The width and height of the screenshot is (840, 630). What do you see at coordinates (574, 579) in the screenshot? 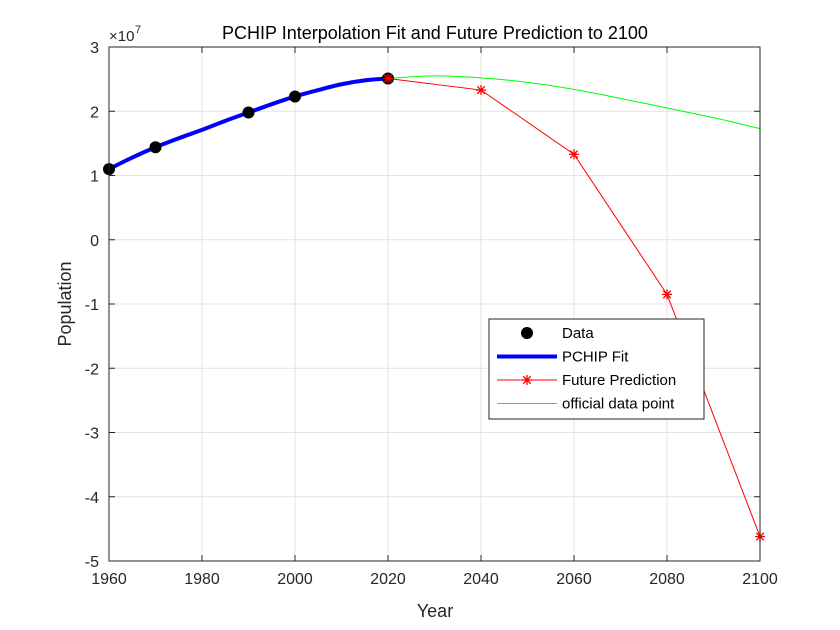
I see `x-tick-label: 2060` at bounding box center [574, 579].